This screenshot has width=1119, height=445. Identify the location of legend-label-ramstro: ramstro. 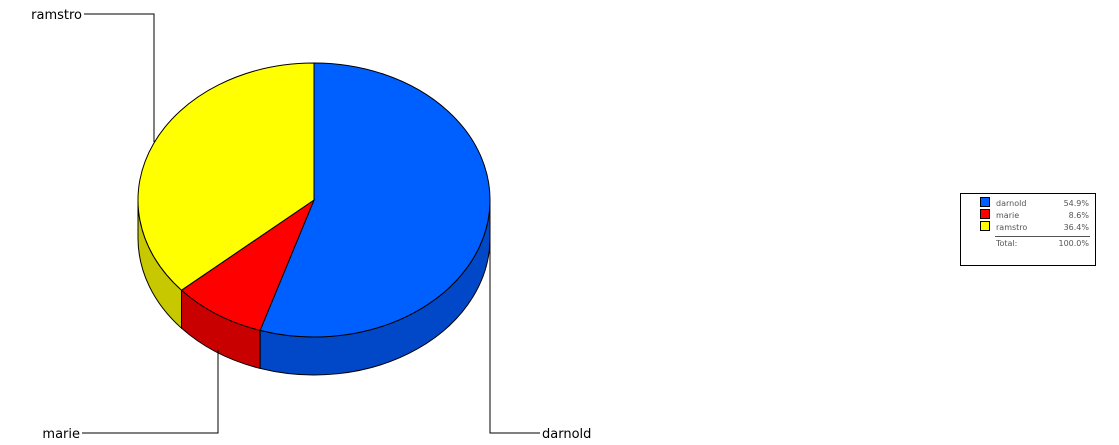
(1011, 227).